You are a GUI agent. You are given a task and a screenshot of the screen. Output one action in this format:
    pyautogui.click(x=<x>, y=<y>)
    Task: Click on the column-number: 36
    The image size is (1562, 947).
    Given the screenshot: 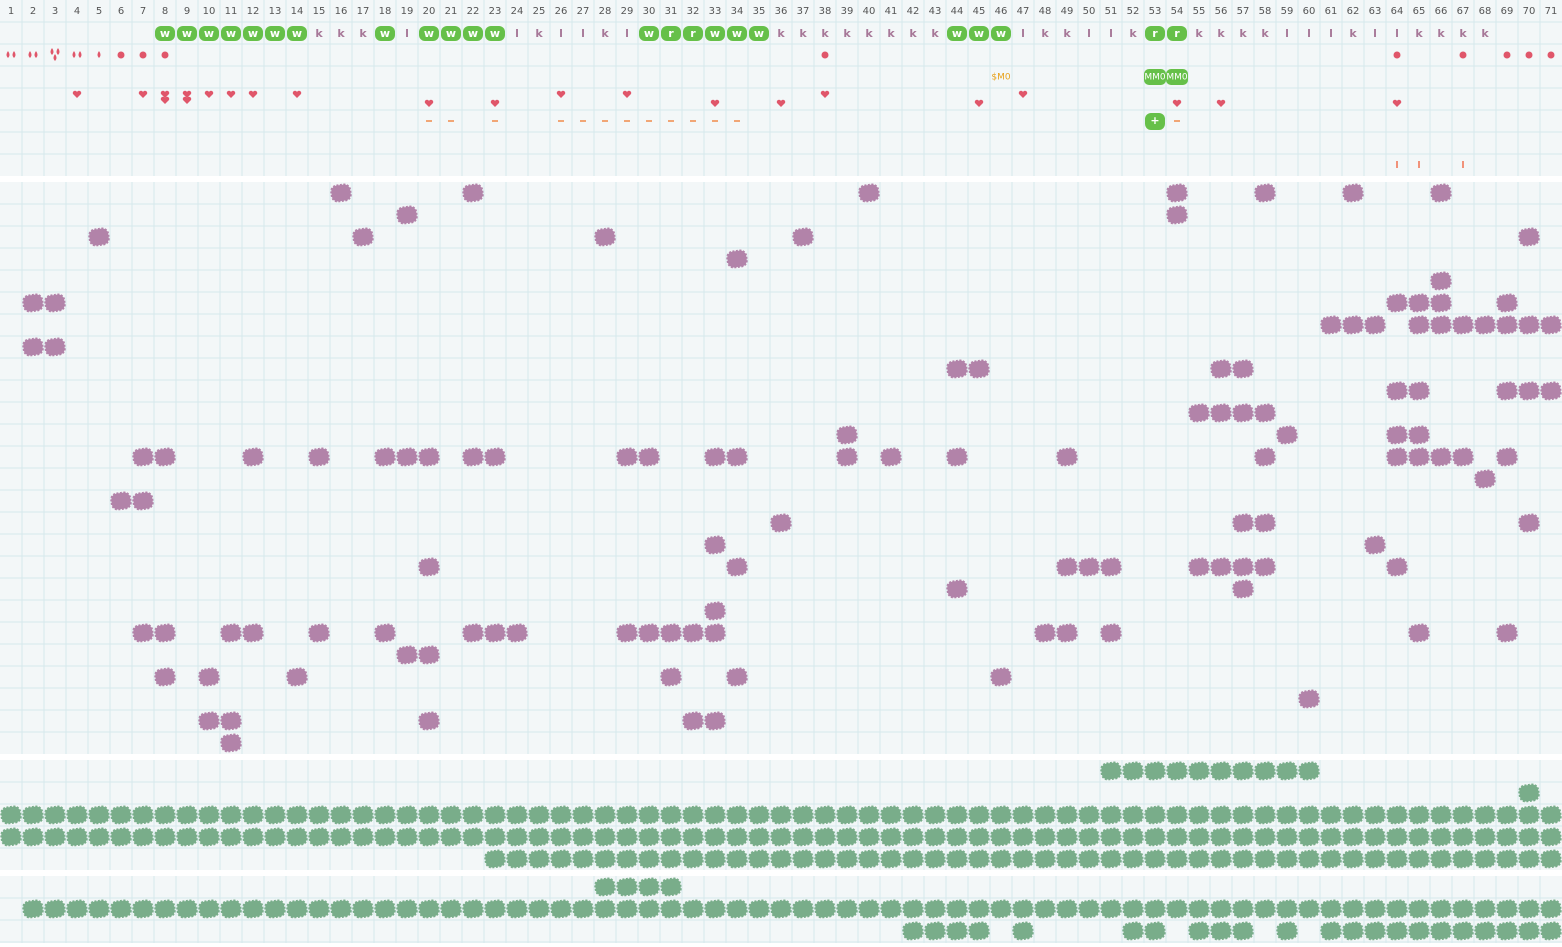 What is the action you would take?
    pyautogui.click(x=781, y=11)
    